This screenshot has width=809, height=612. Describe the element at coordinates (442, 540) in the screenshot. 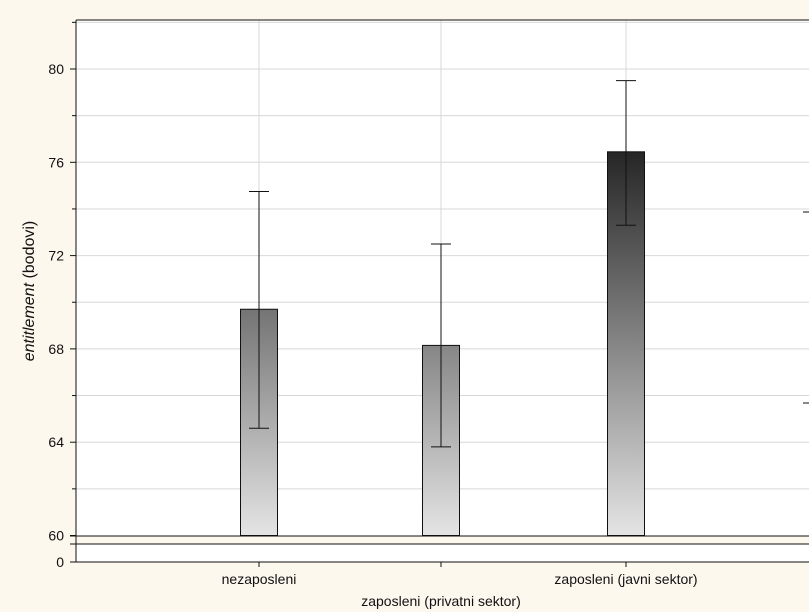

I see `axis-break-band` at that location.